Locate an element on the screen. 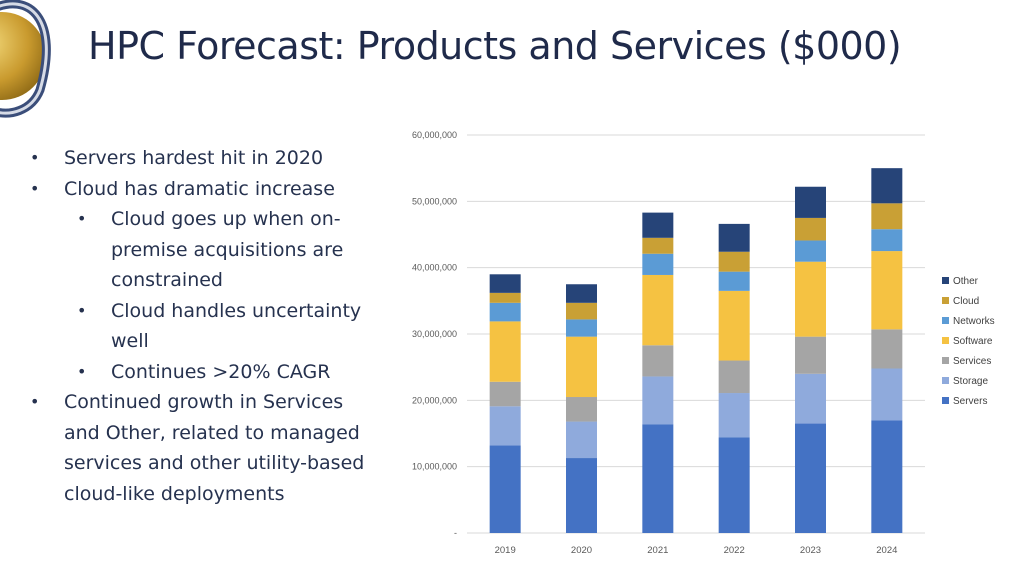 The width and height of the screenshot is (1024, 571). legend-label-storage: Storage is located at coordinates (970, 381).